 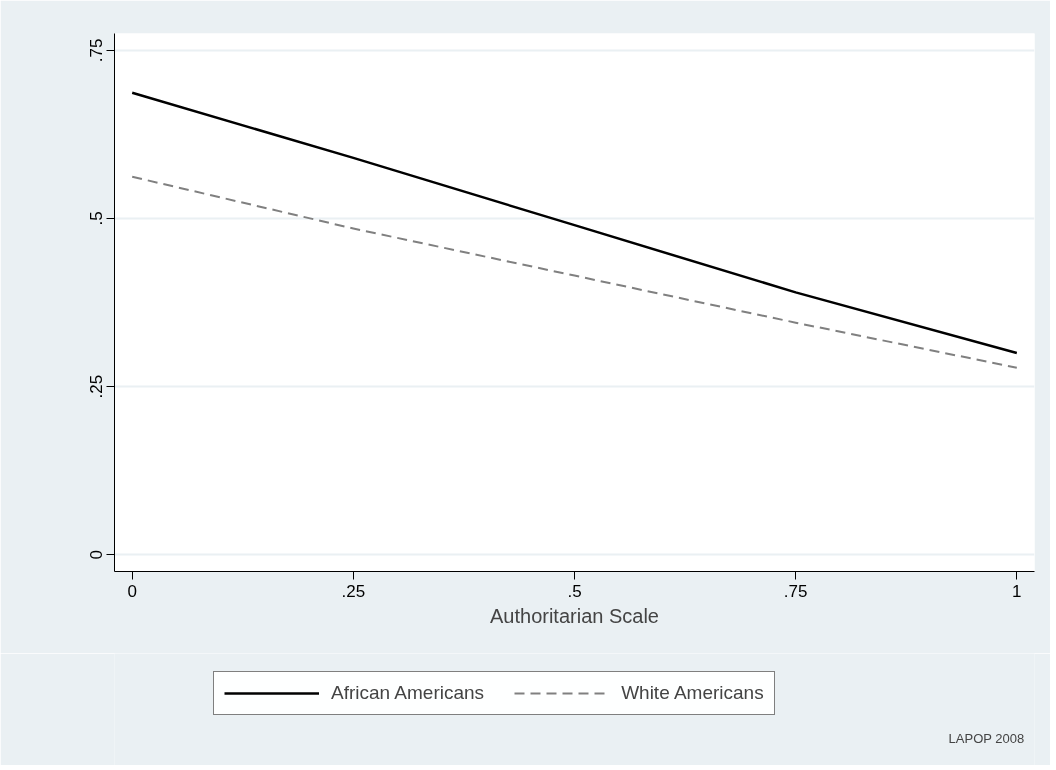 I want to click on x-tick-label: 0, so click(x=132, y=591).